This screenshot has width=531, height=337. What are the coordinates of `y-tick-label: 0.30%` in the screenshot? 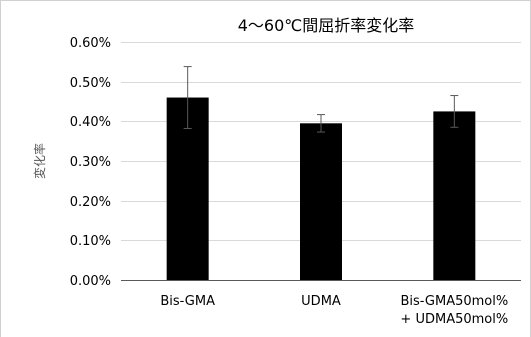 It's located at (90, 162).